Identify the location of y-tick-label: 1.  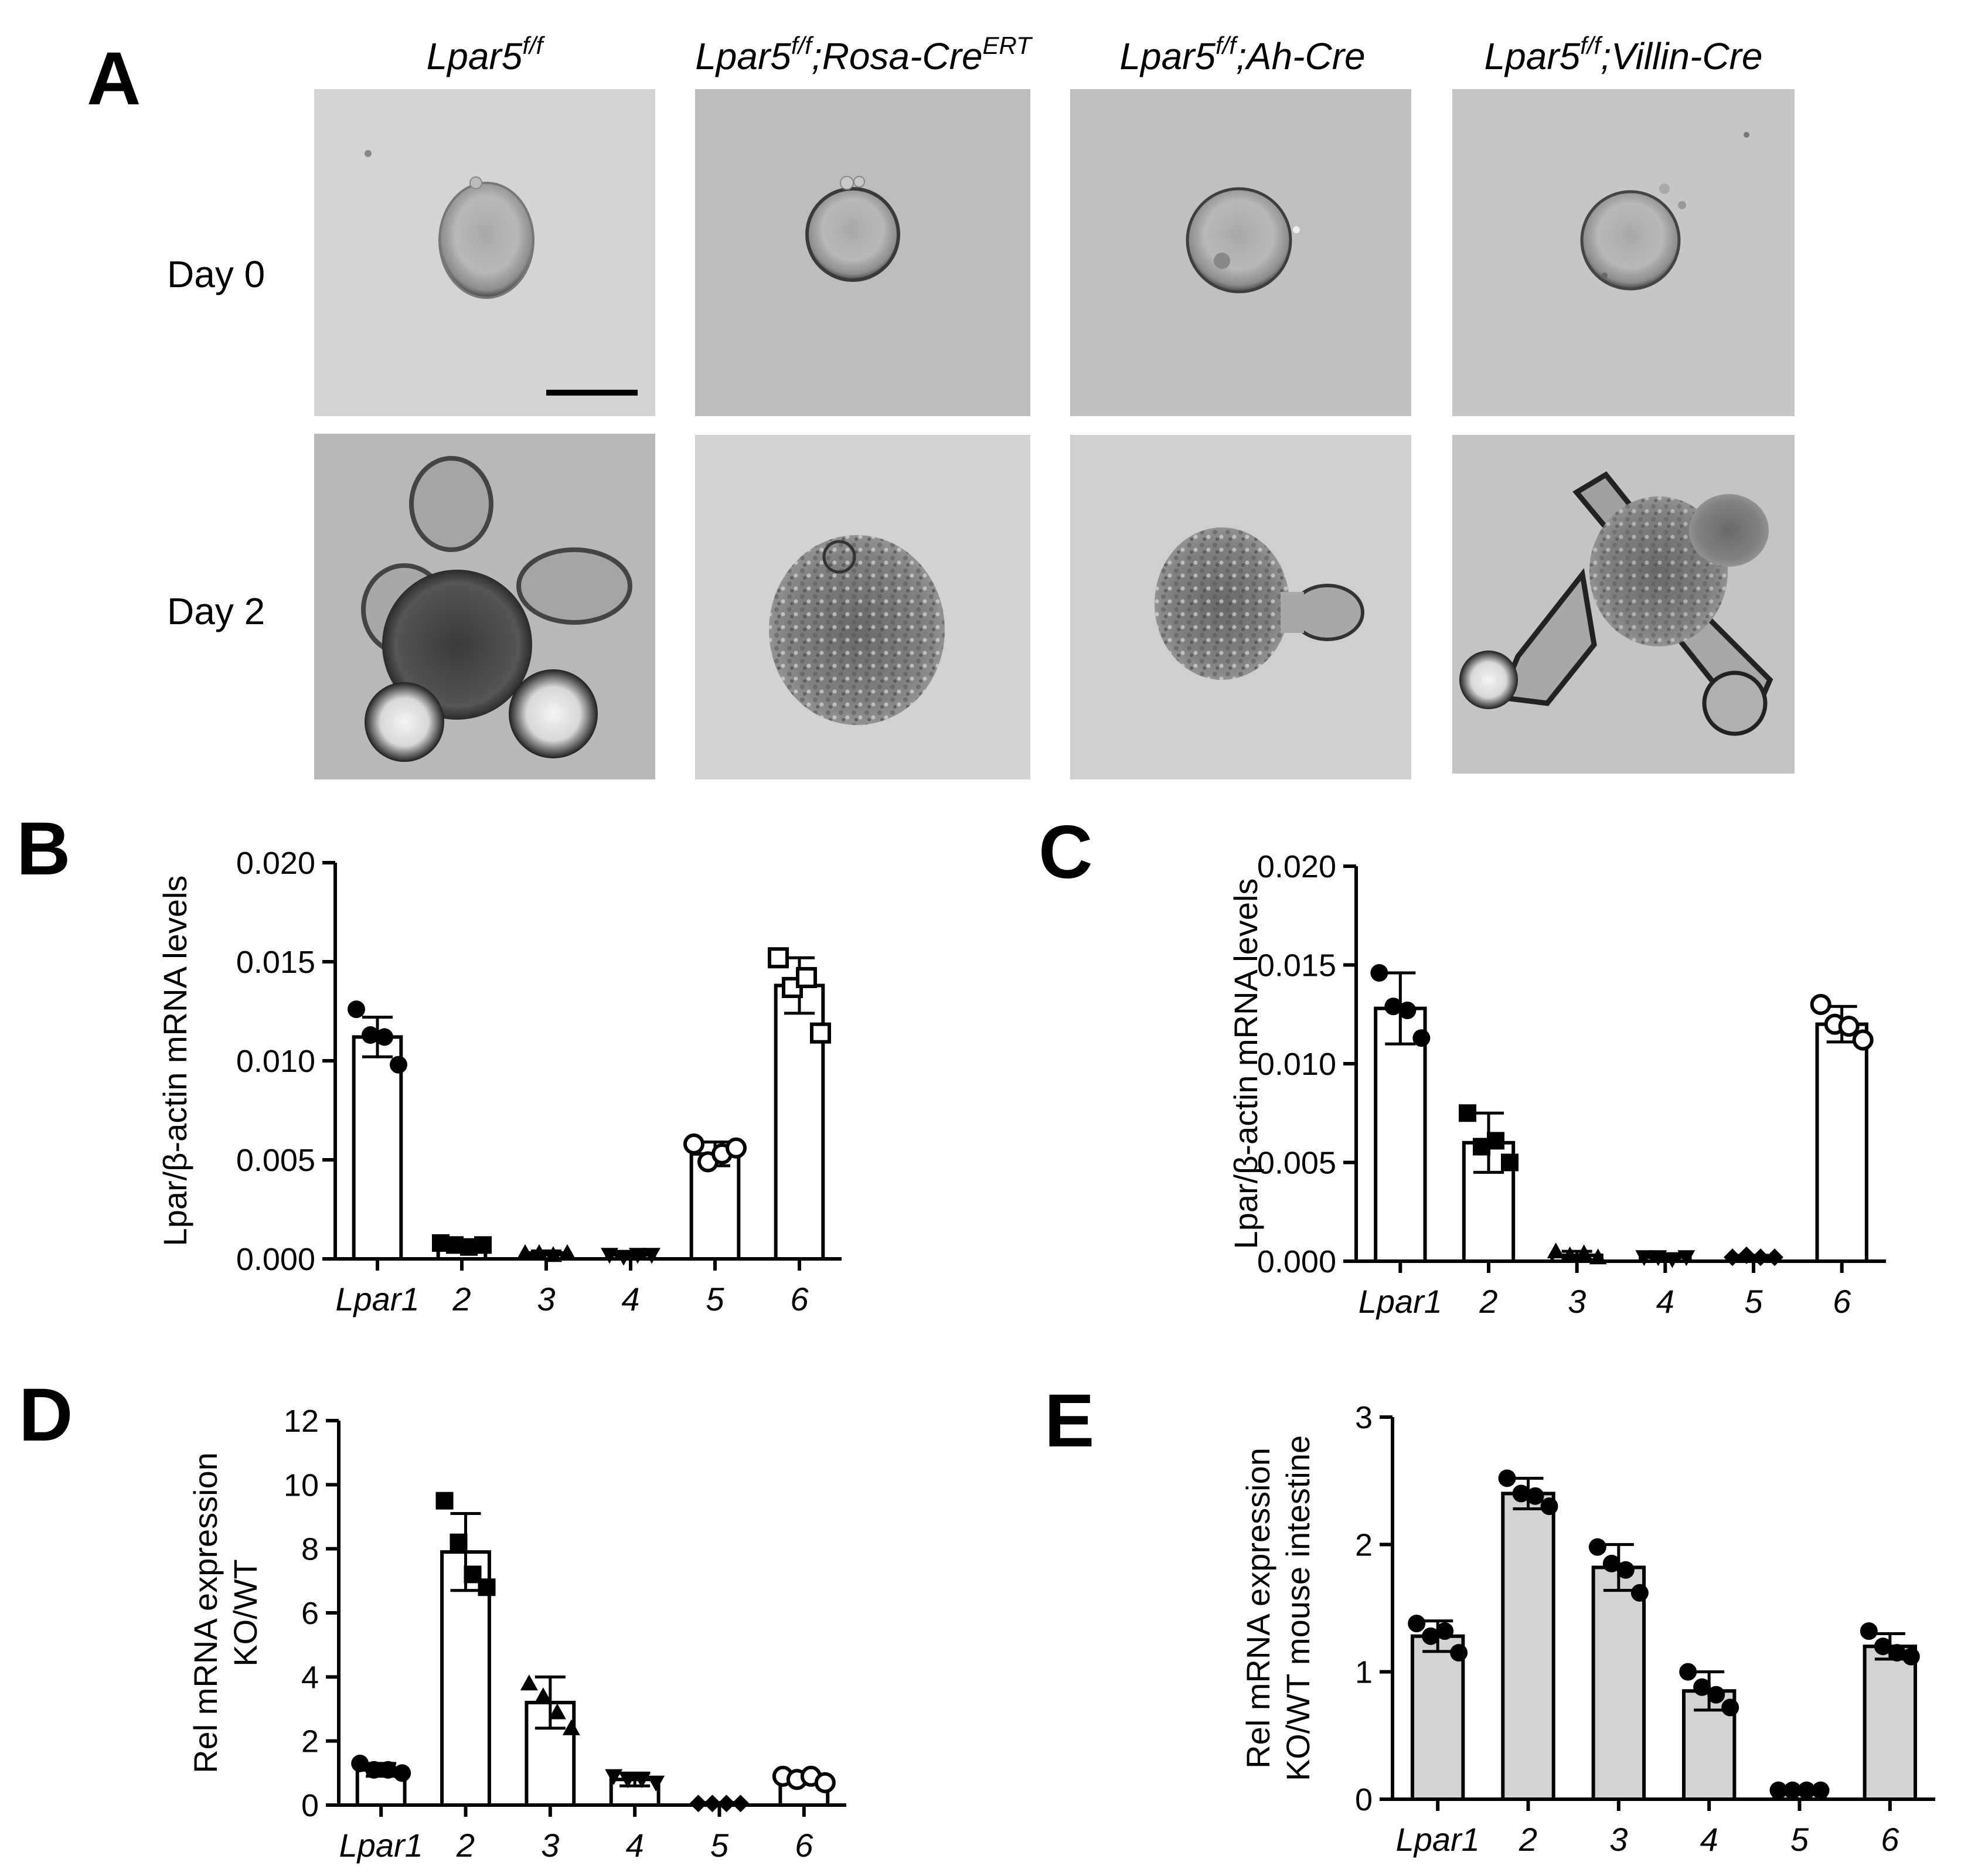
(1364, 1672).